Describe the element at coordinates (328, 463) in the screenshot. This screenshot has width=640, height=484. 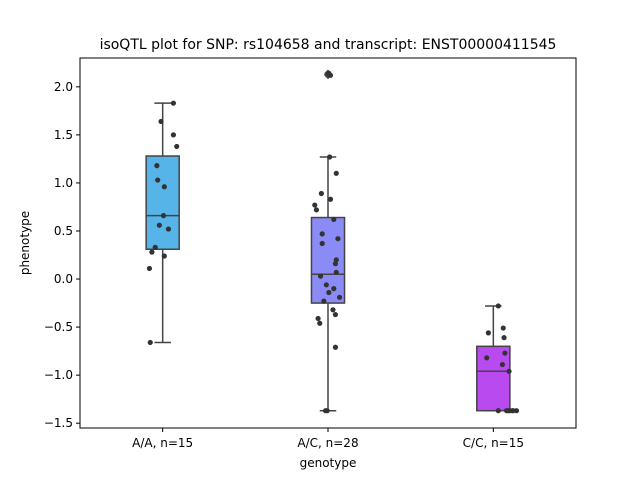
I see `x-axis-label: genotype` at that location.